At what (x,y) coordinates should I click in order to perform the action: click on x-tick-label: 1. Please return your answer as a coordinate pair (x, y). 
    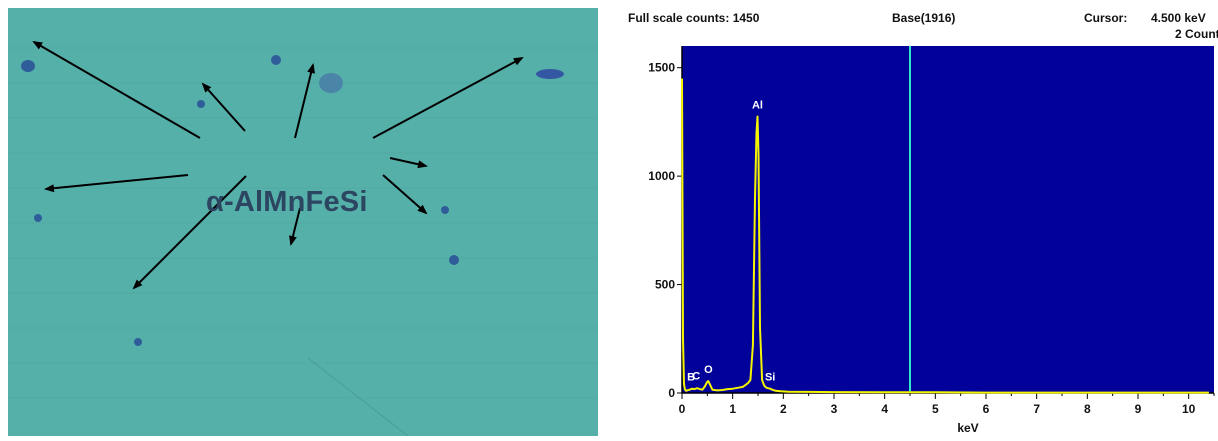
    Looking at the image, I should click on (732, 409).